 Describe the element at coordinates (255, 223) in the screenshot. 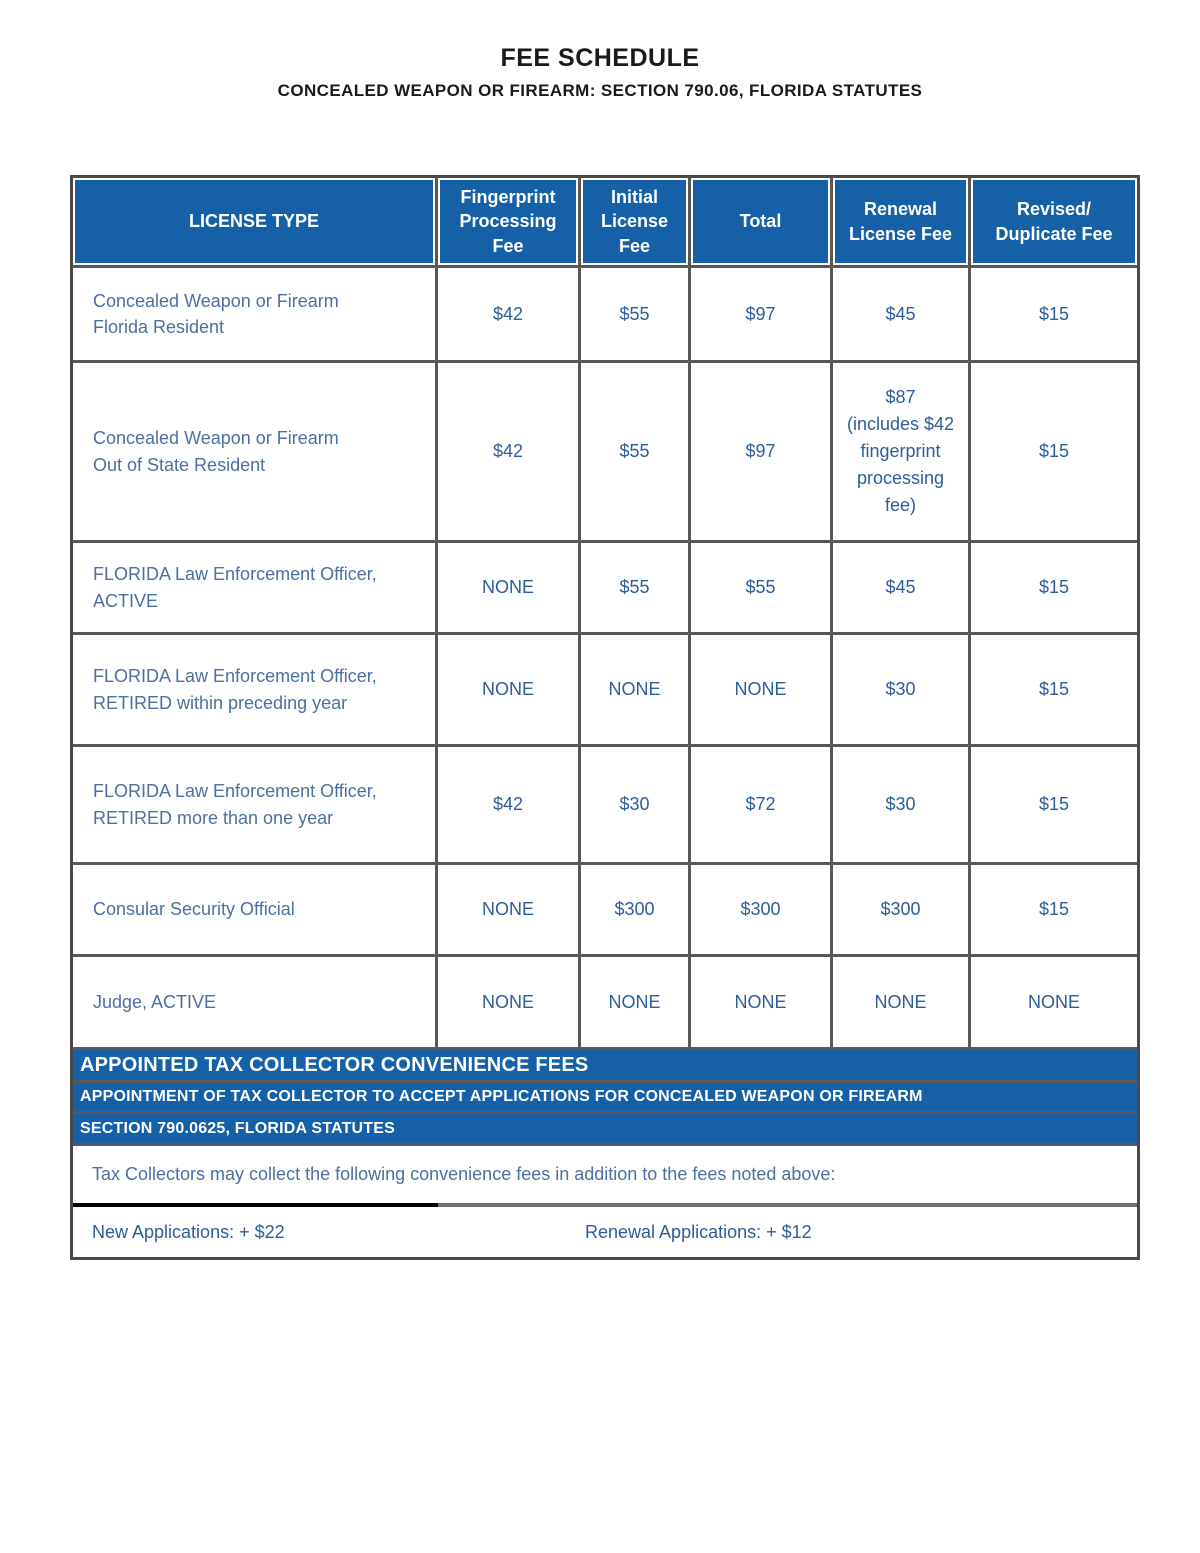

I see `column-header-license-type: LICENSE TYPE` at that location.